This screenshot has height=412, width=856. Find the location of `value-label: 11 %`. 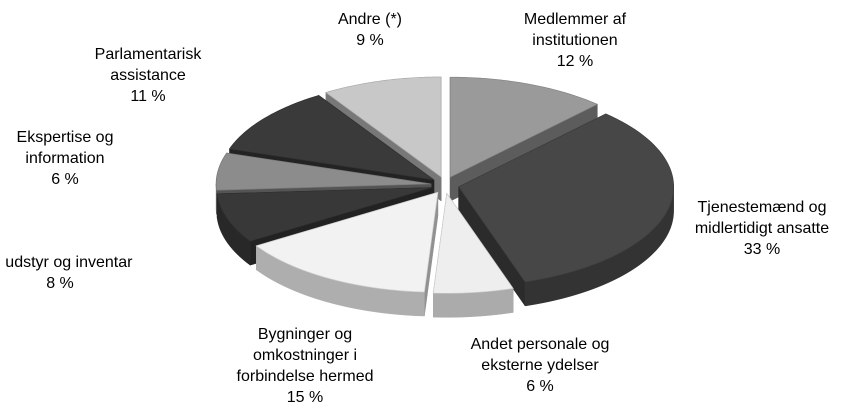

value-label: 11 % is located at coordinates (147, 96).